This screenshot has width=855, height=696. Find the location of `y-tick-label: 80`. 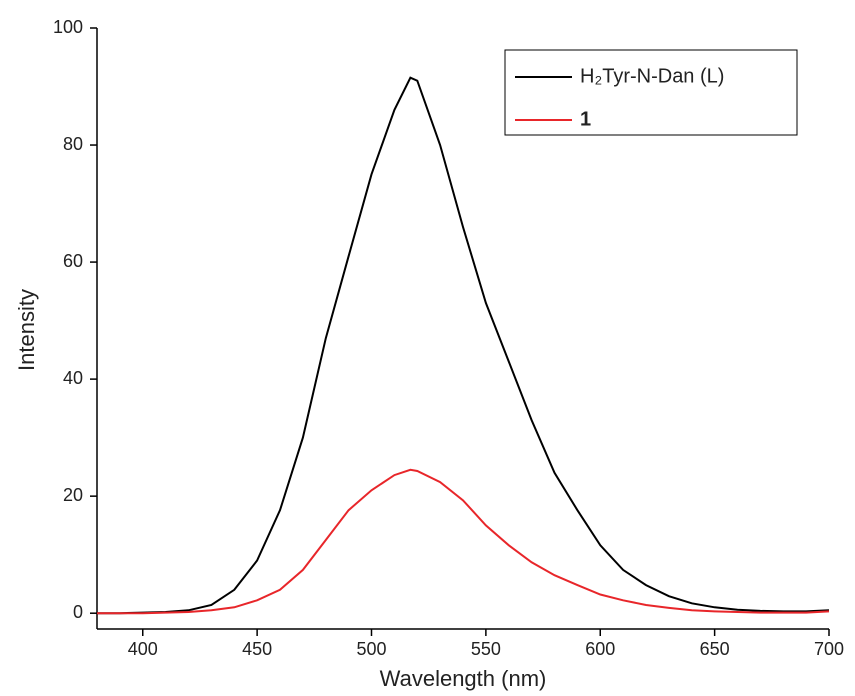

y-tick-label: 80 is located at coordinates (73, 144).